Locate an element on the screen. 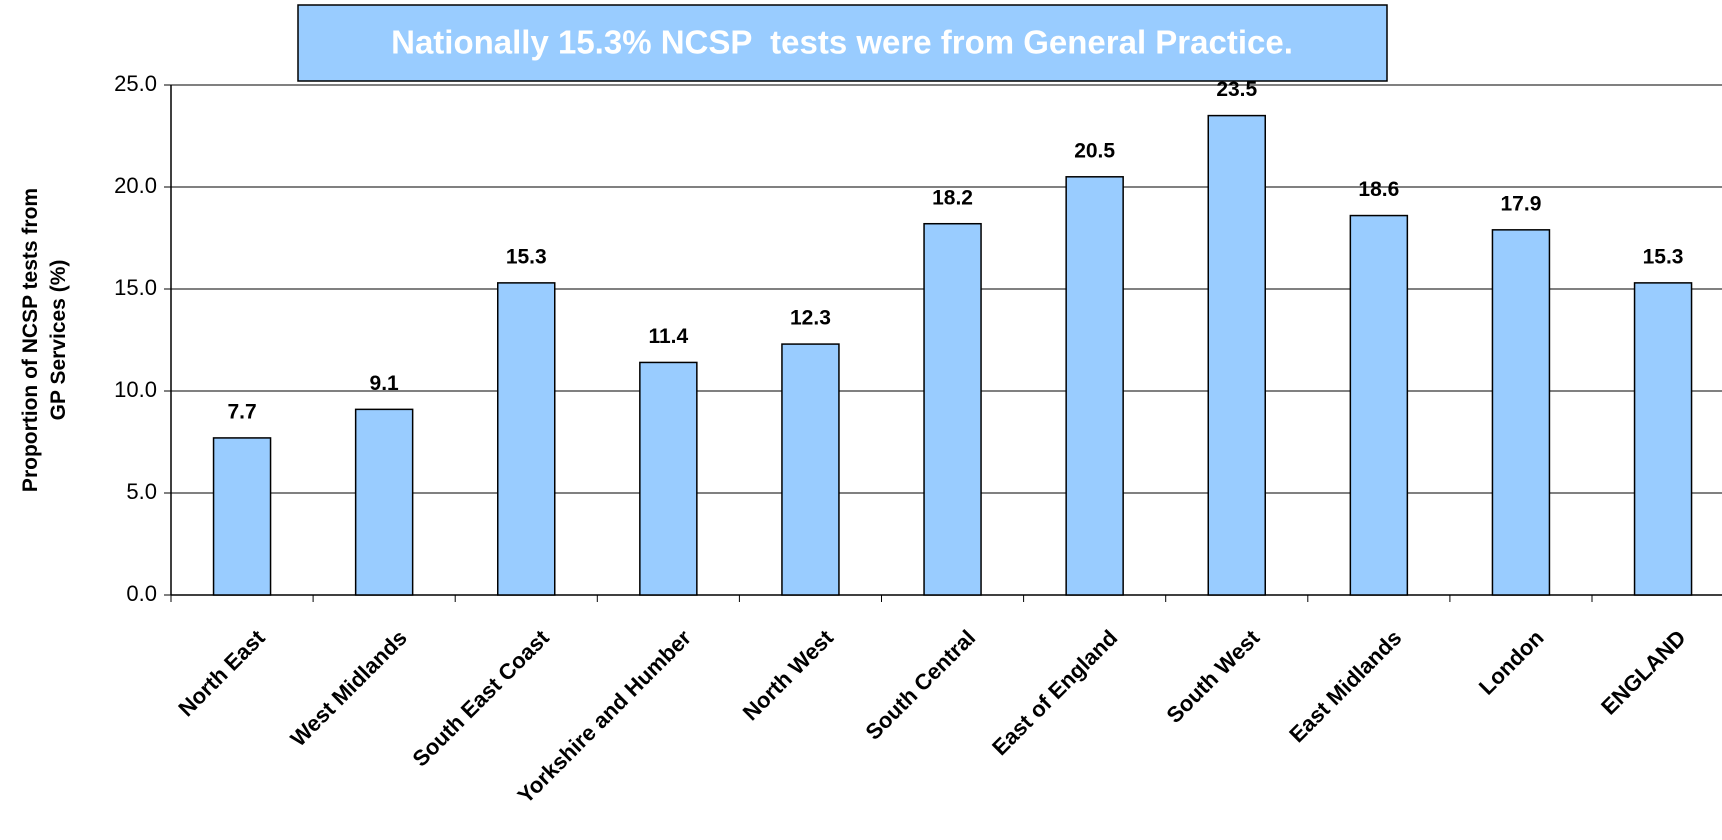  x-tick-label: South Central is located at coordinates (921, 685).